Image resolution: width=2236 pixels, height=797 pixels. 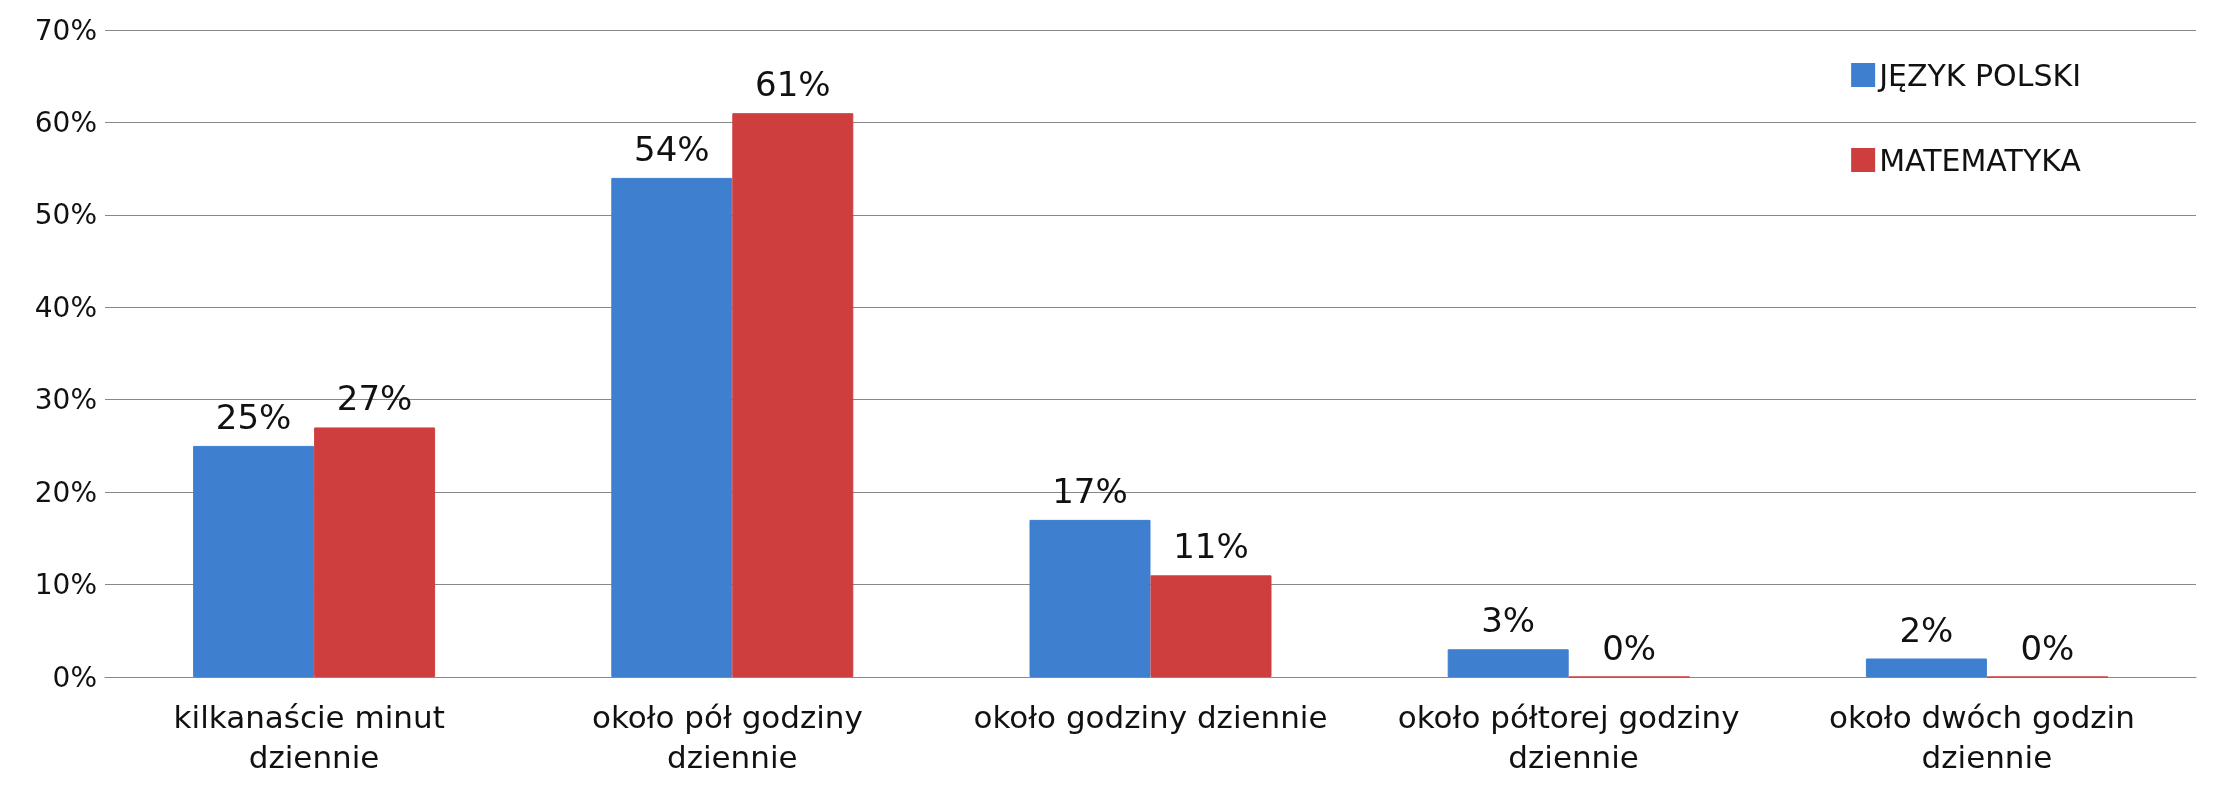 What do you see at coordinates (672, 148) in the screenshot?
I see `data-label: 54%` at bounding box center [672, 148].